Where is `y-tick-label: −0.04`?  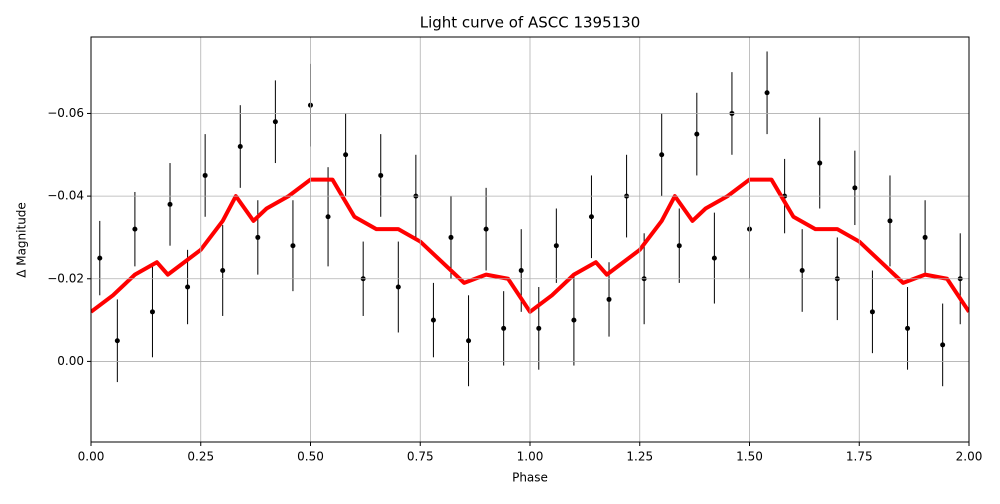
y-tick-label: −0.04 is located at coordinates (65, 196).